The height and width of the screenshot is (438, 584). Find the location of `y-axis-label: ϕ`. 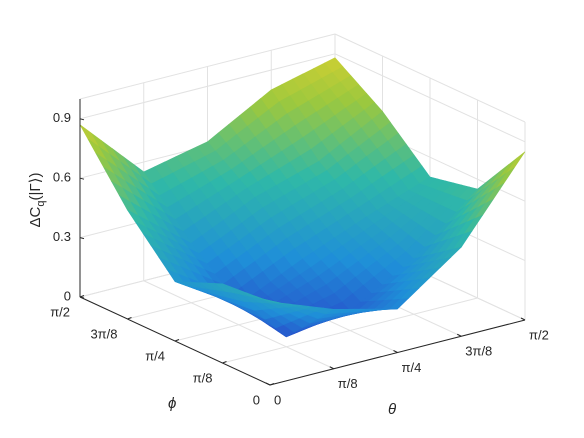

y-axis-label: ϕ is located at coordinates (172, 403).